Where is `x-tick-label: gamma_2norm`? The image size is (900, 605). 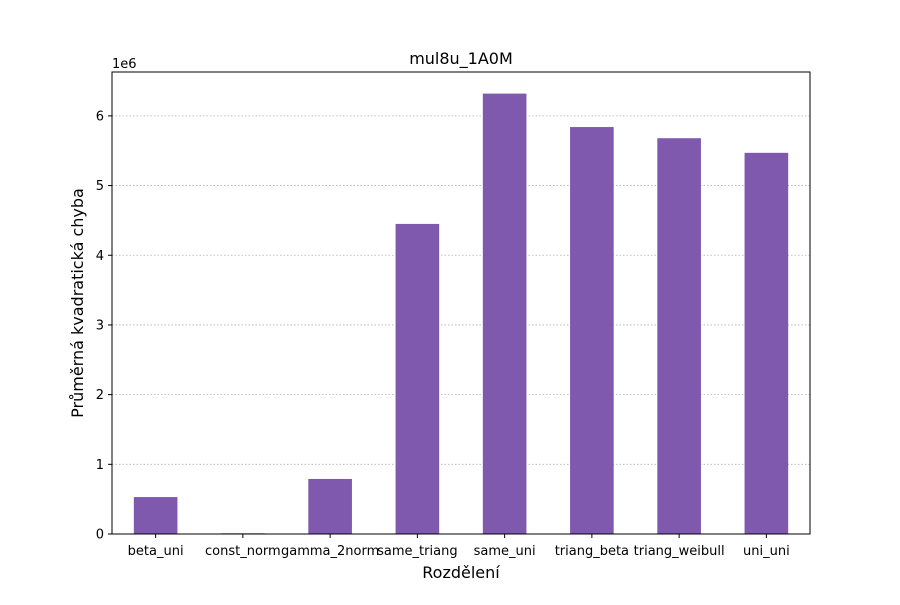
x-tick-label: gamma_2norm is located at coordinates (330, 551).